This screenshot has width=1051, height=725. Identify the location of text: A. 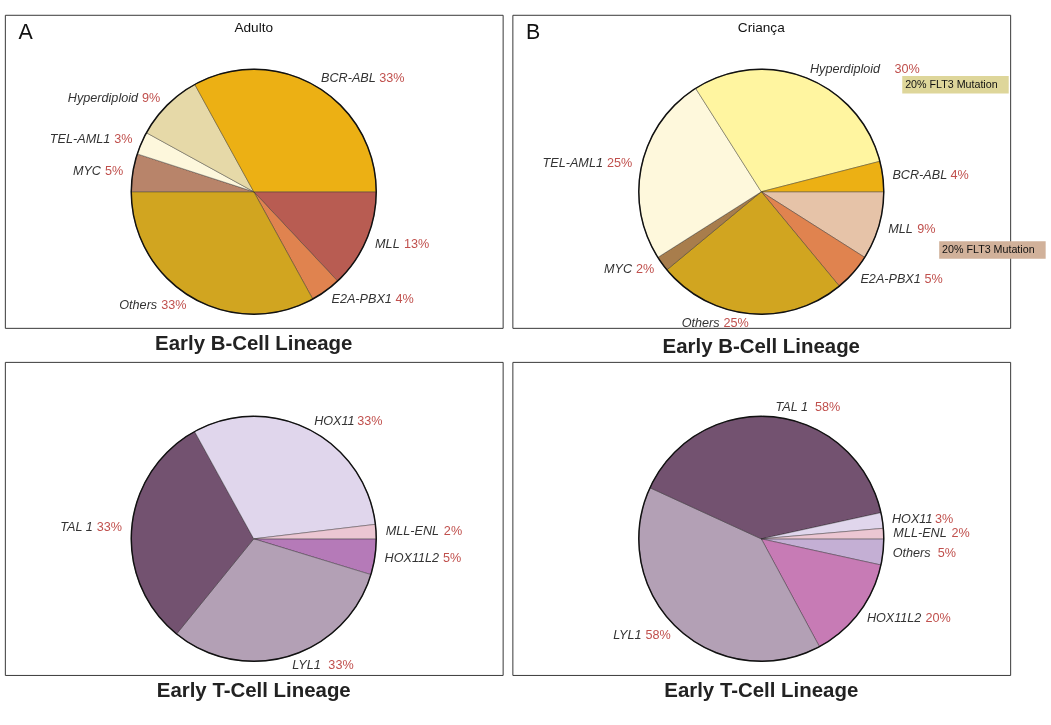
(26, 32).